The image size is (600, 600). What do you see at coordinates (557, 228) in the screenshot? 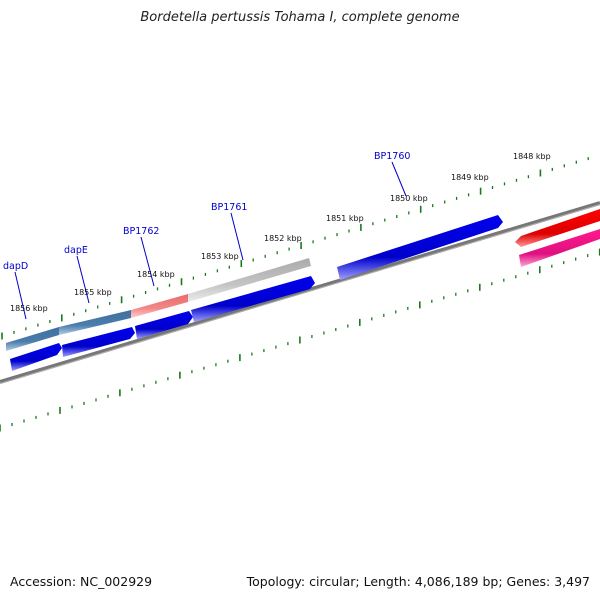
I see `feature-red` at bounding box center [557, 228].